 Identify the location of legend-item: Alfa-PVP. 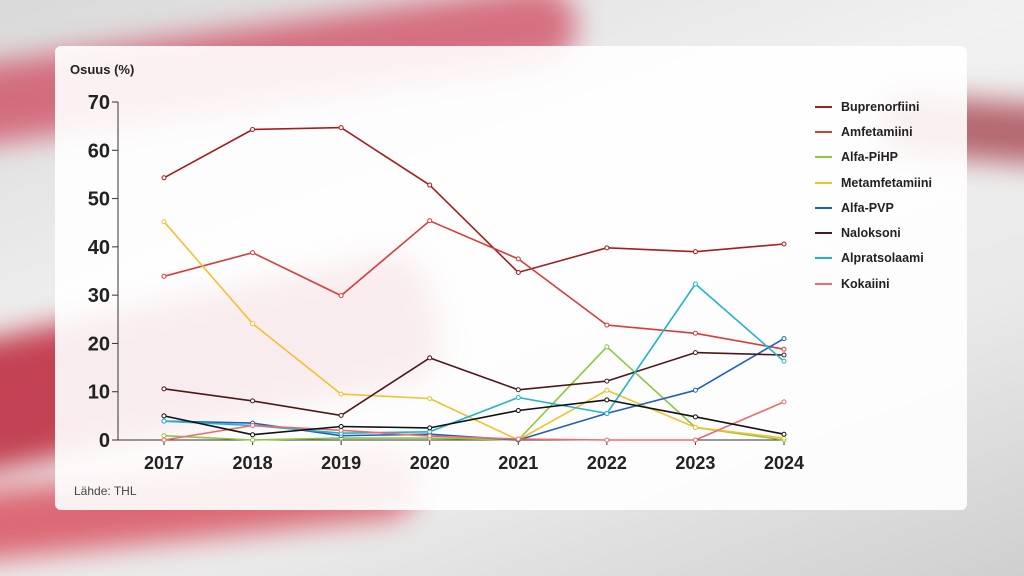
(873, 207).